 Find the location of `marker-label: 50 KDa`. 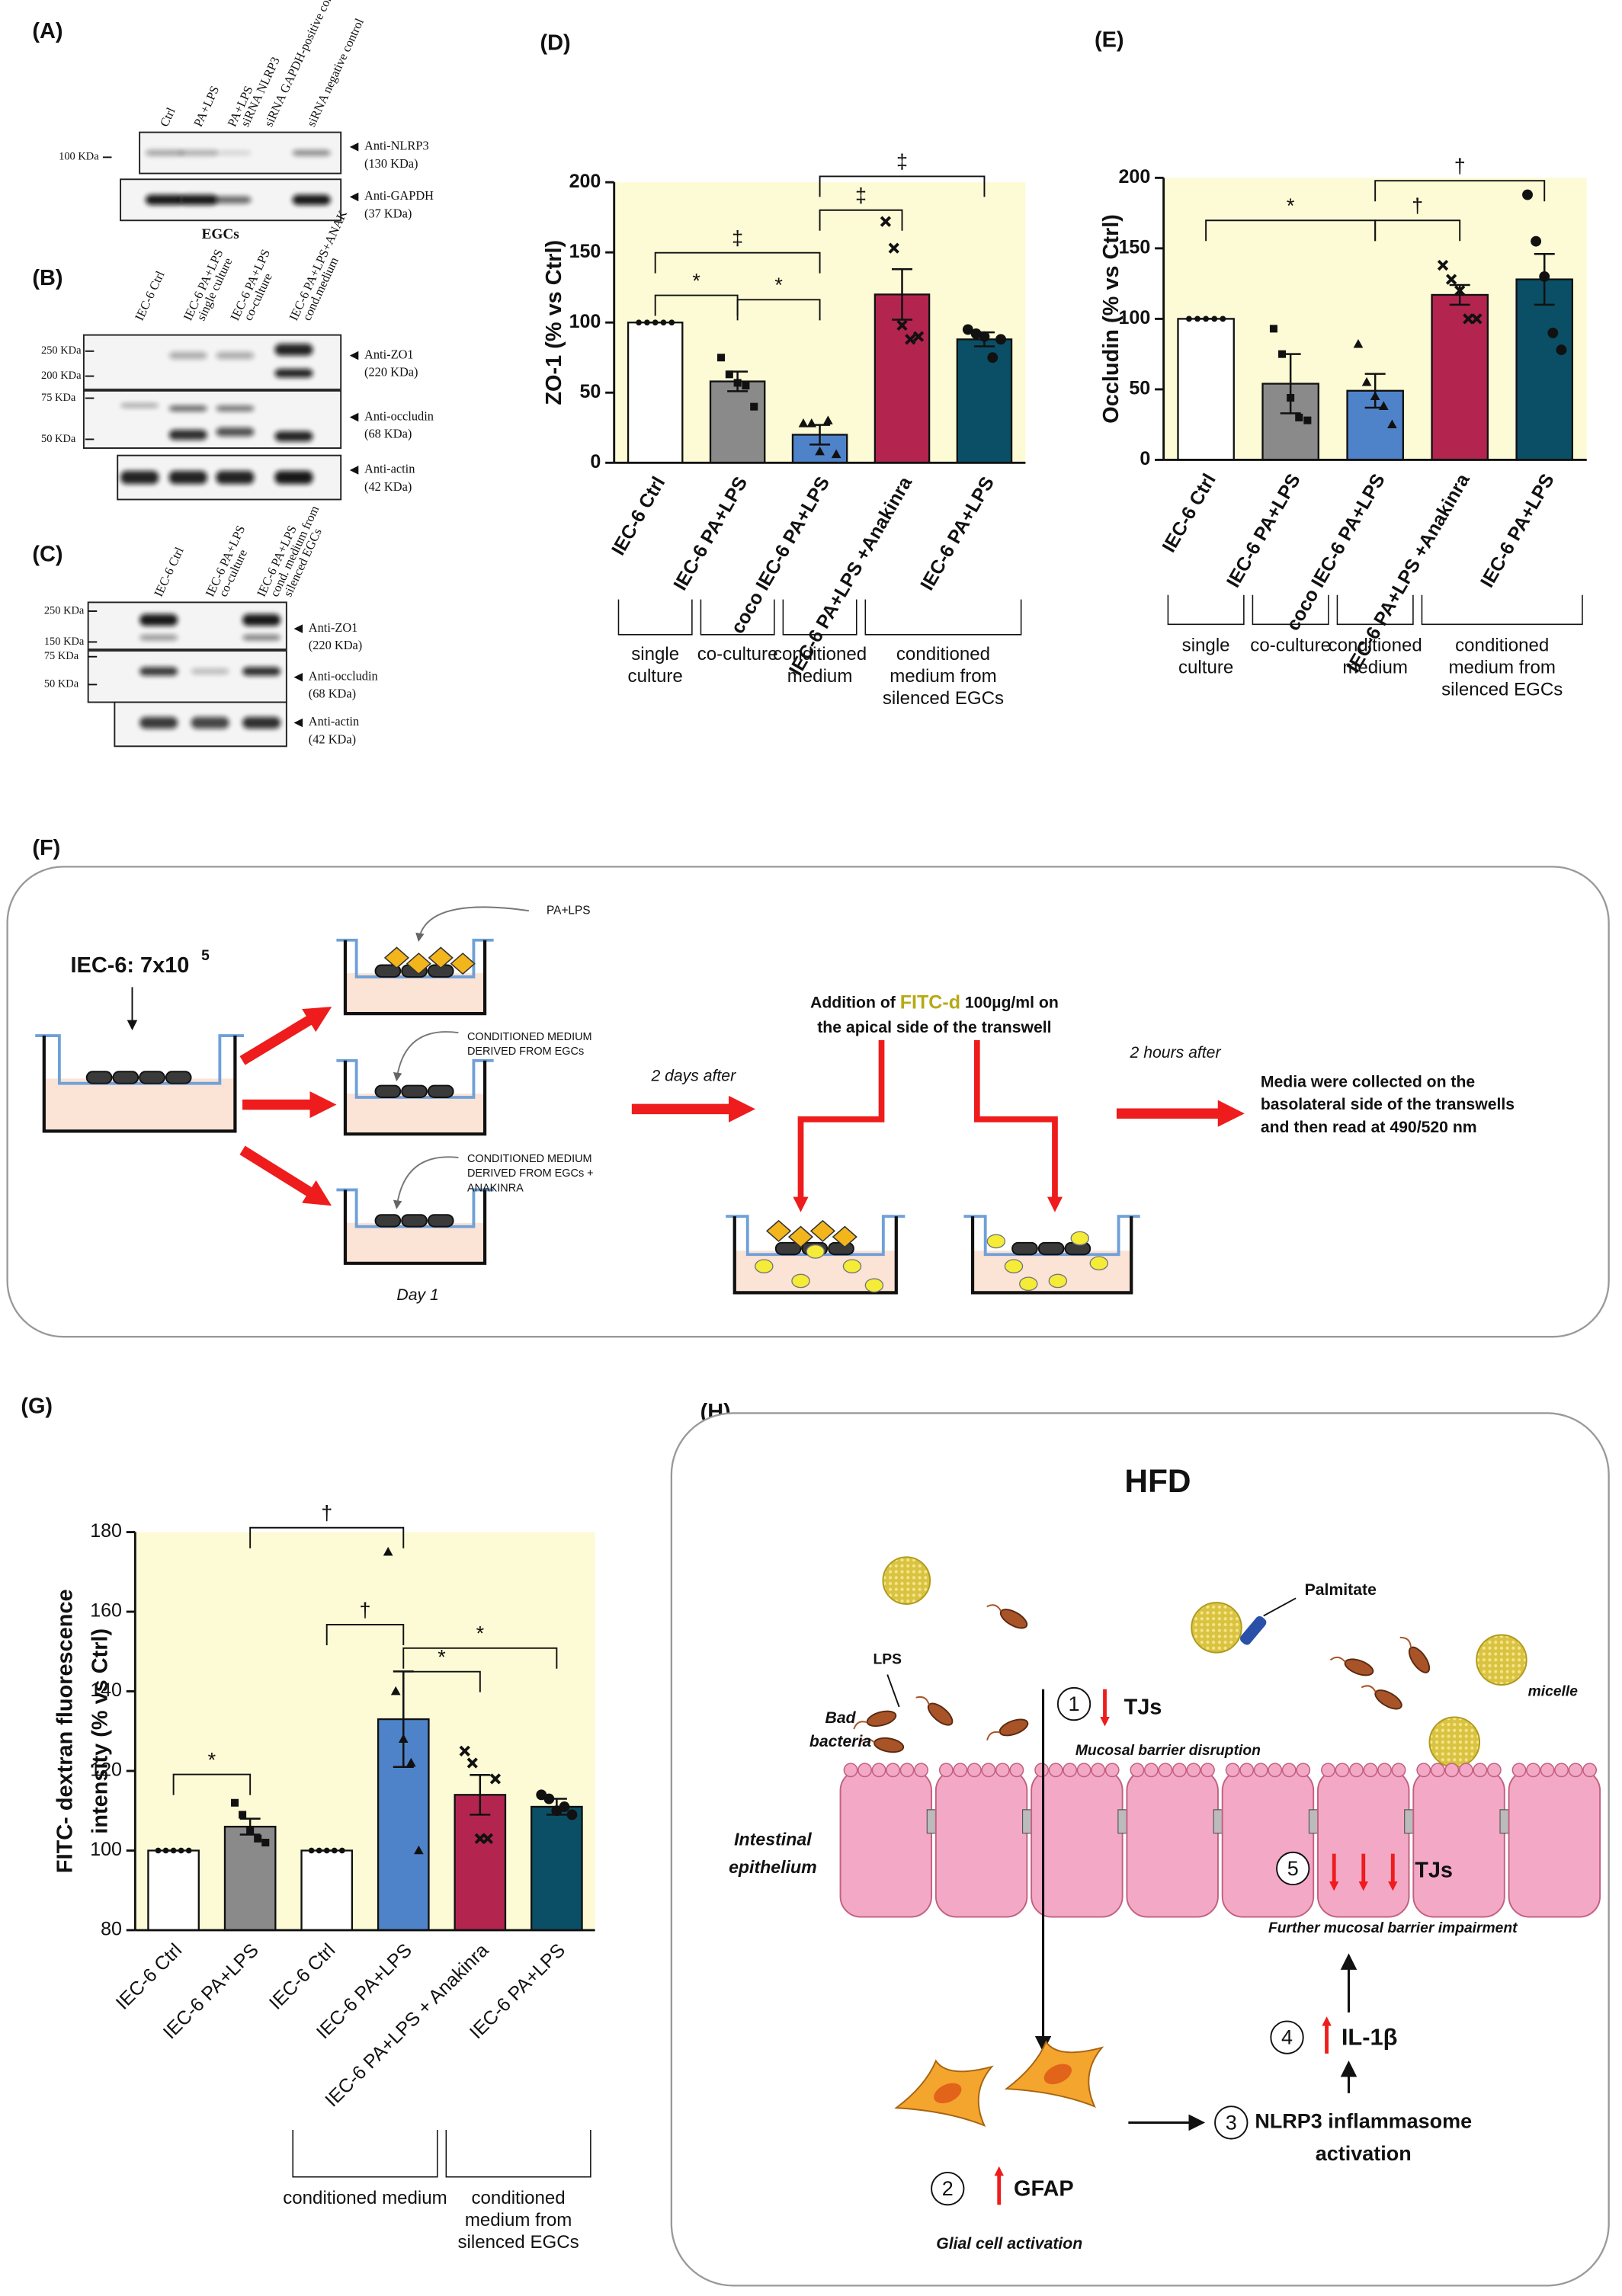

marker-label: 50 KDa is located at coordinates (58, 439).